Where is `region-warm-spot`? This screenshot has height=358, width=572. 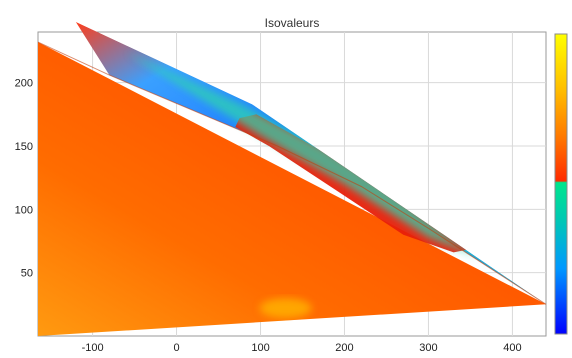 region-warm-spot is located at coordinates (285, 308).